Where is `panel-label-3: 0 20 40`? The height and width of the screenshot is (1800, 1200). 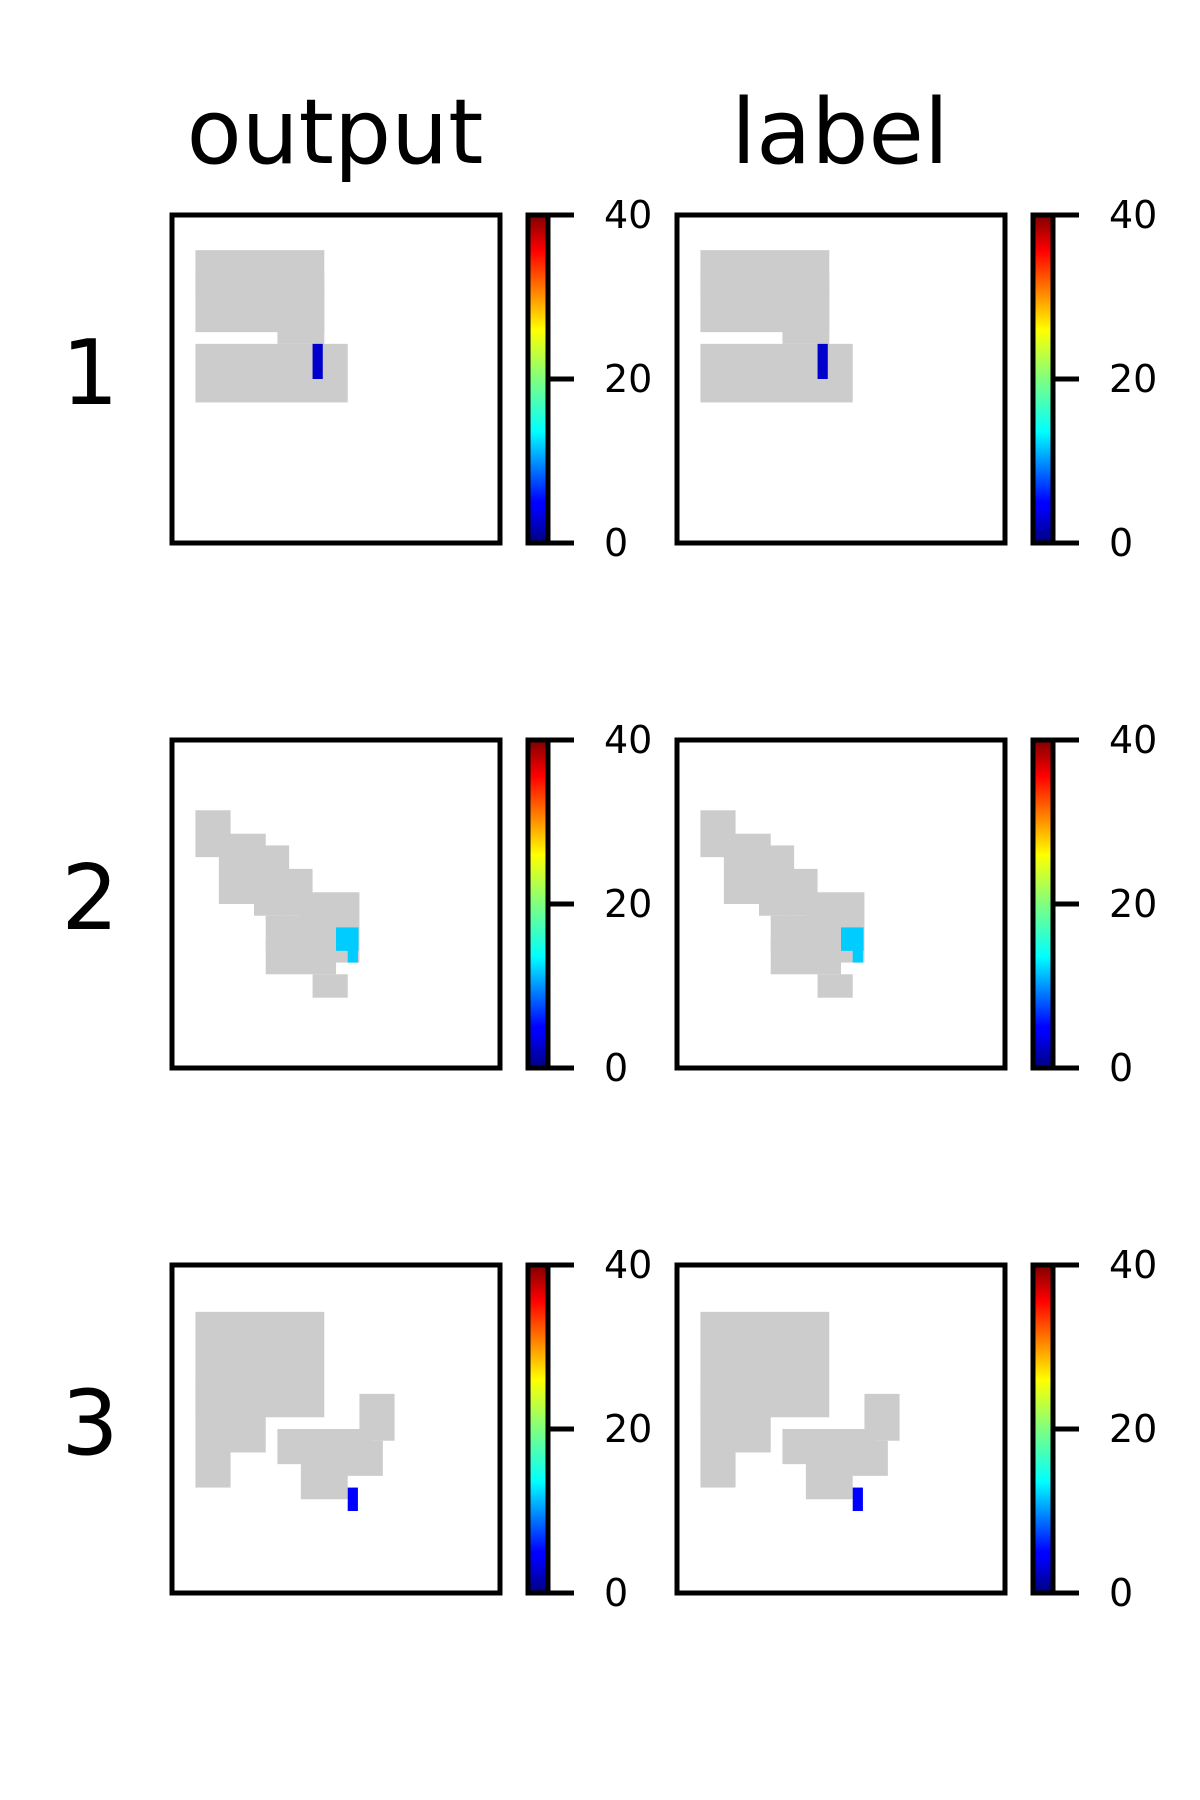 panel-label-3: 0 20 40 is located at coordinates (917, 1429).